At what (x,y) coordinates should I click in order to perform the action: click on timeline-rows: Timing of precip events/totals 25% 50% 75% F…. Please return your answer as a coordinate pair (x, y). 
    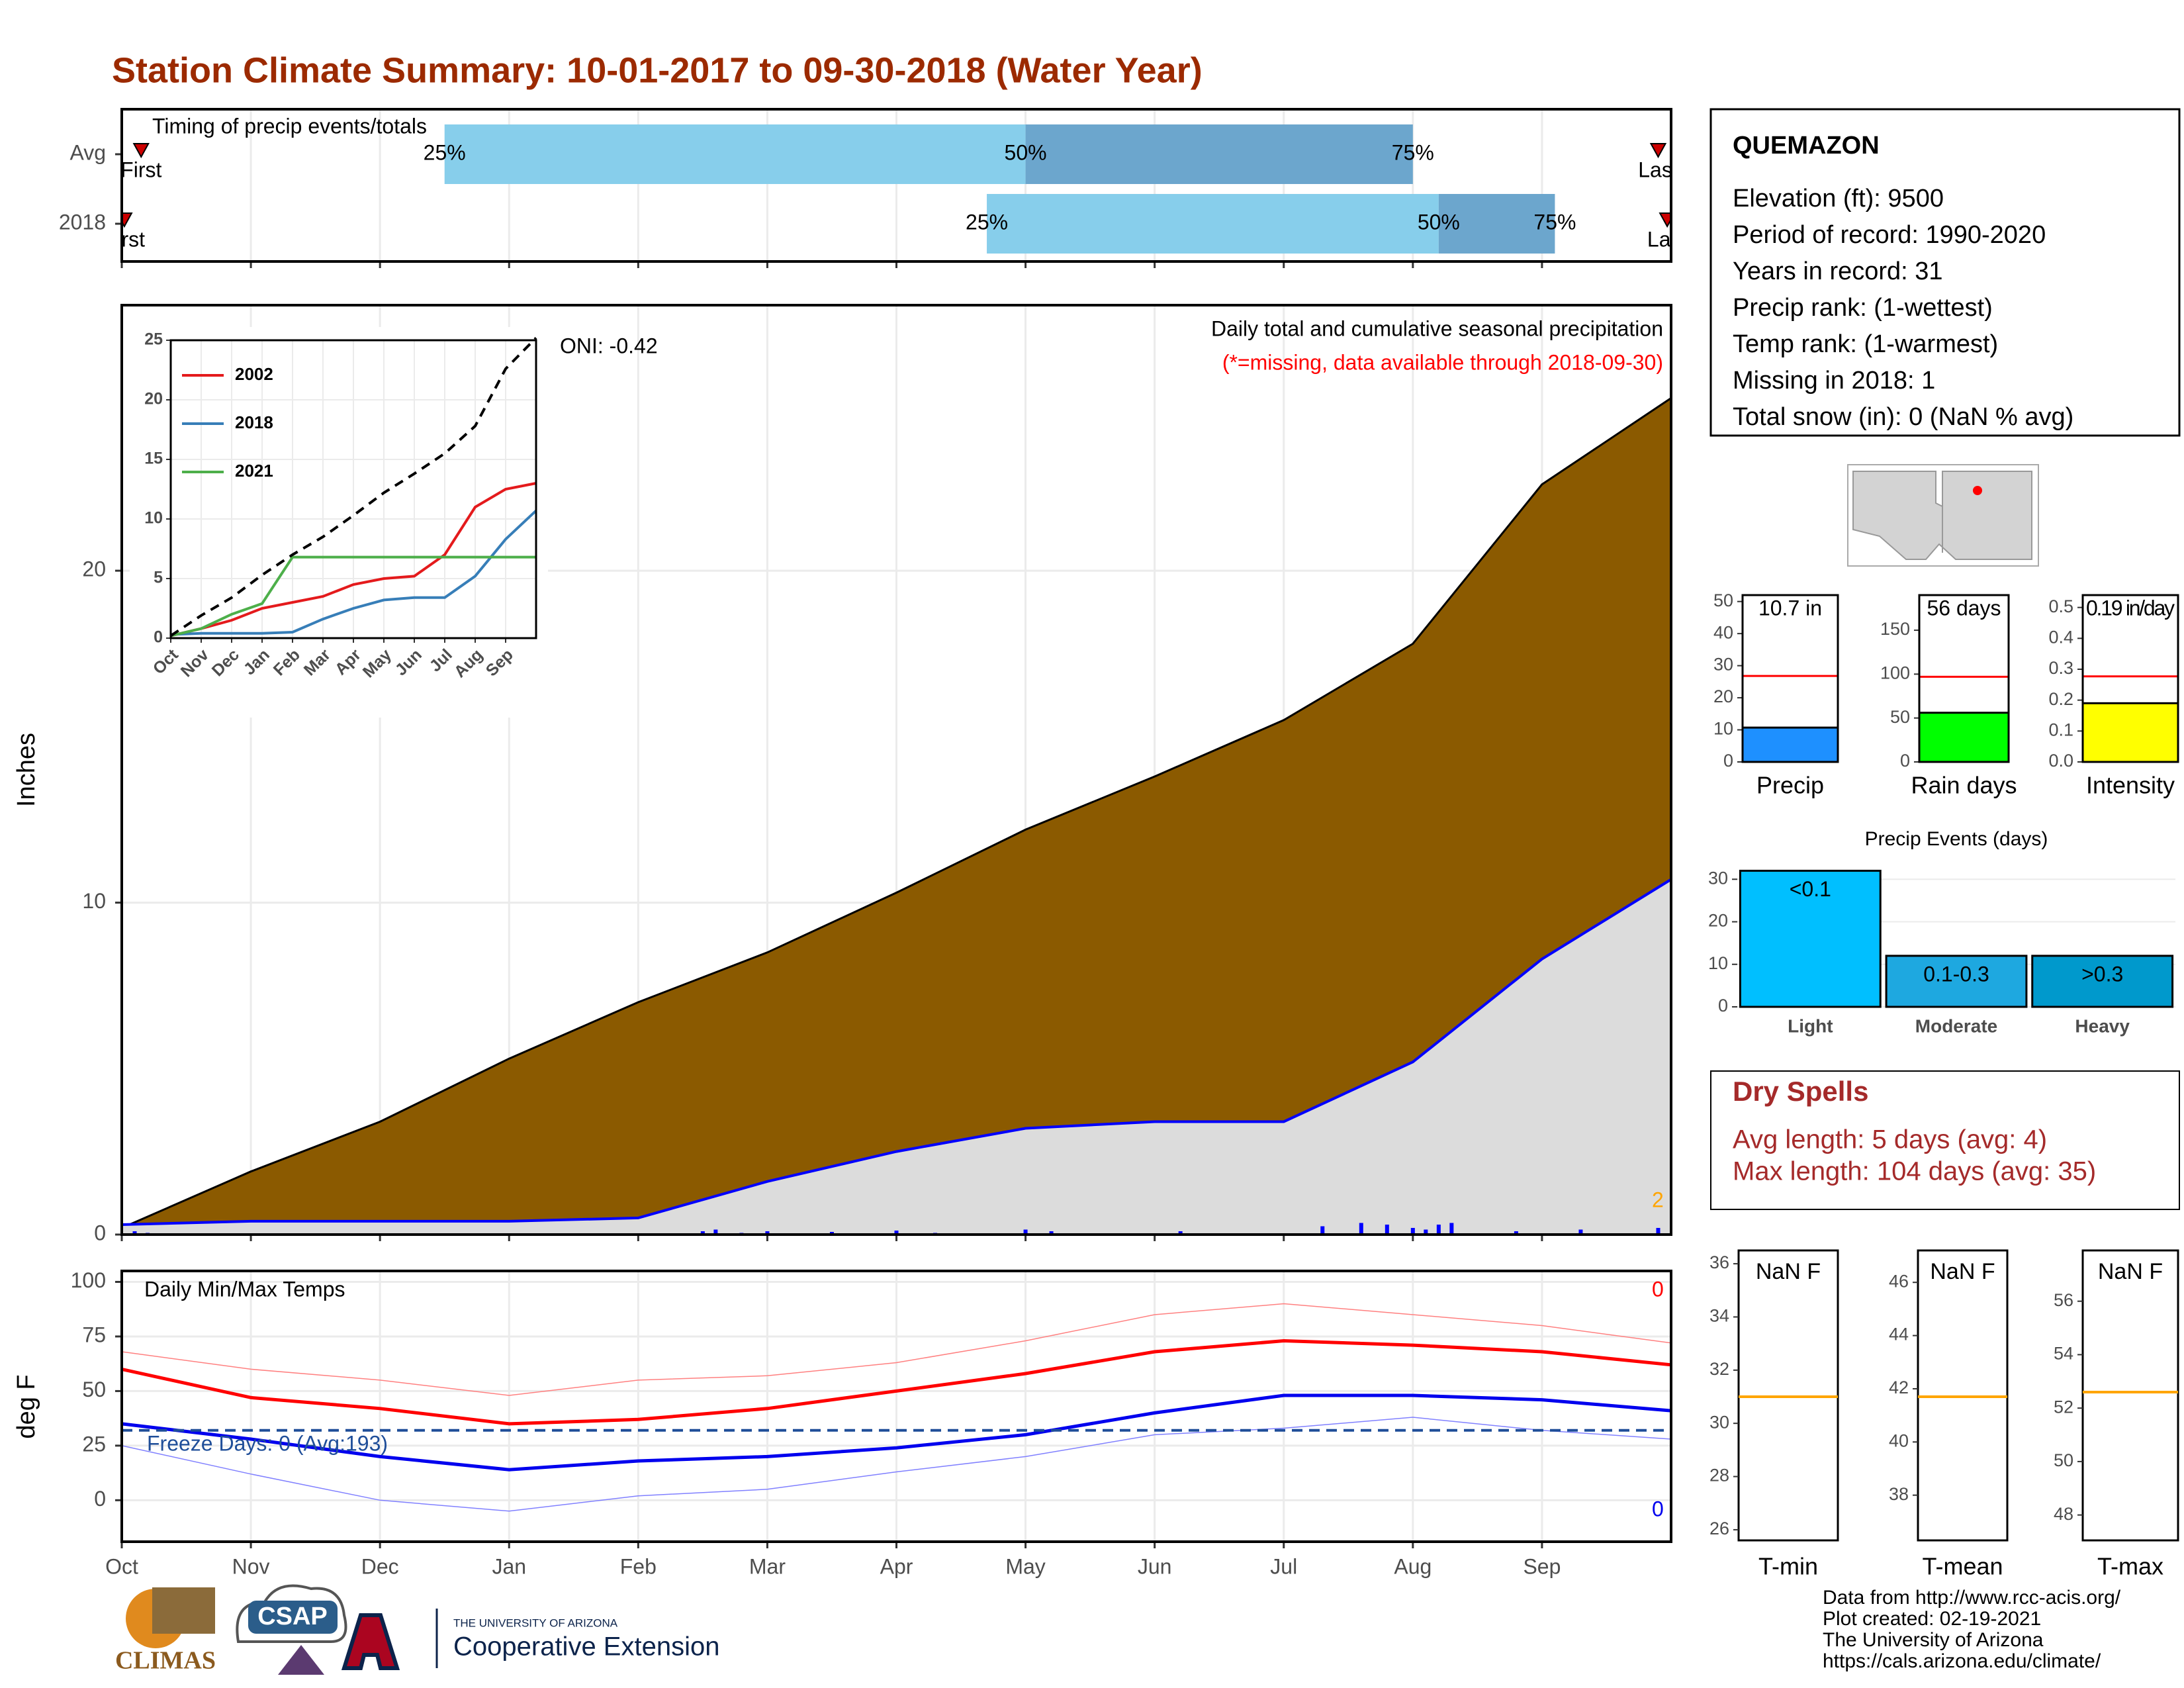
    Looking at the image, I should click on (899, 184).